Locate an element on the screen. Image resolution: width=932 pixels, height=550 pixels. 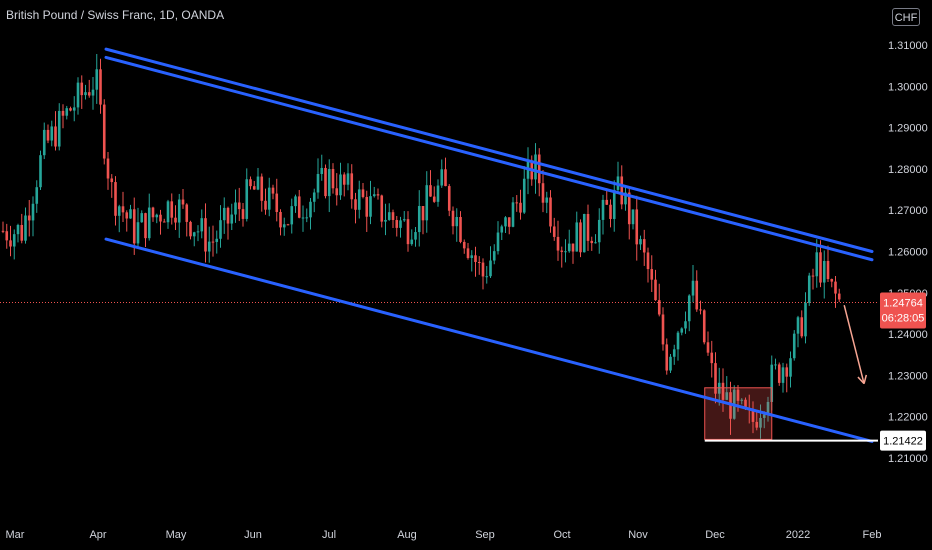
arrow-shaft is located at coordinates (854, 344).